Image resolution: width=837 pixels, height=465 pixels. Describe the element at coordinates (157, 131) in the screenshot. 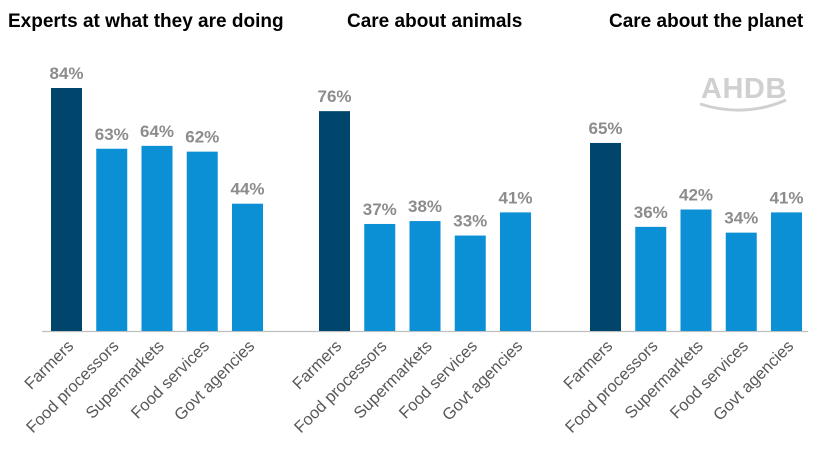

I see `data-label: 64%` at that location.